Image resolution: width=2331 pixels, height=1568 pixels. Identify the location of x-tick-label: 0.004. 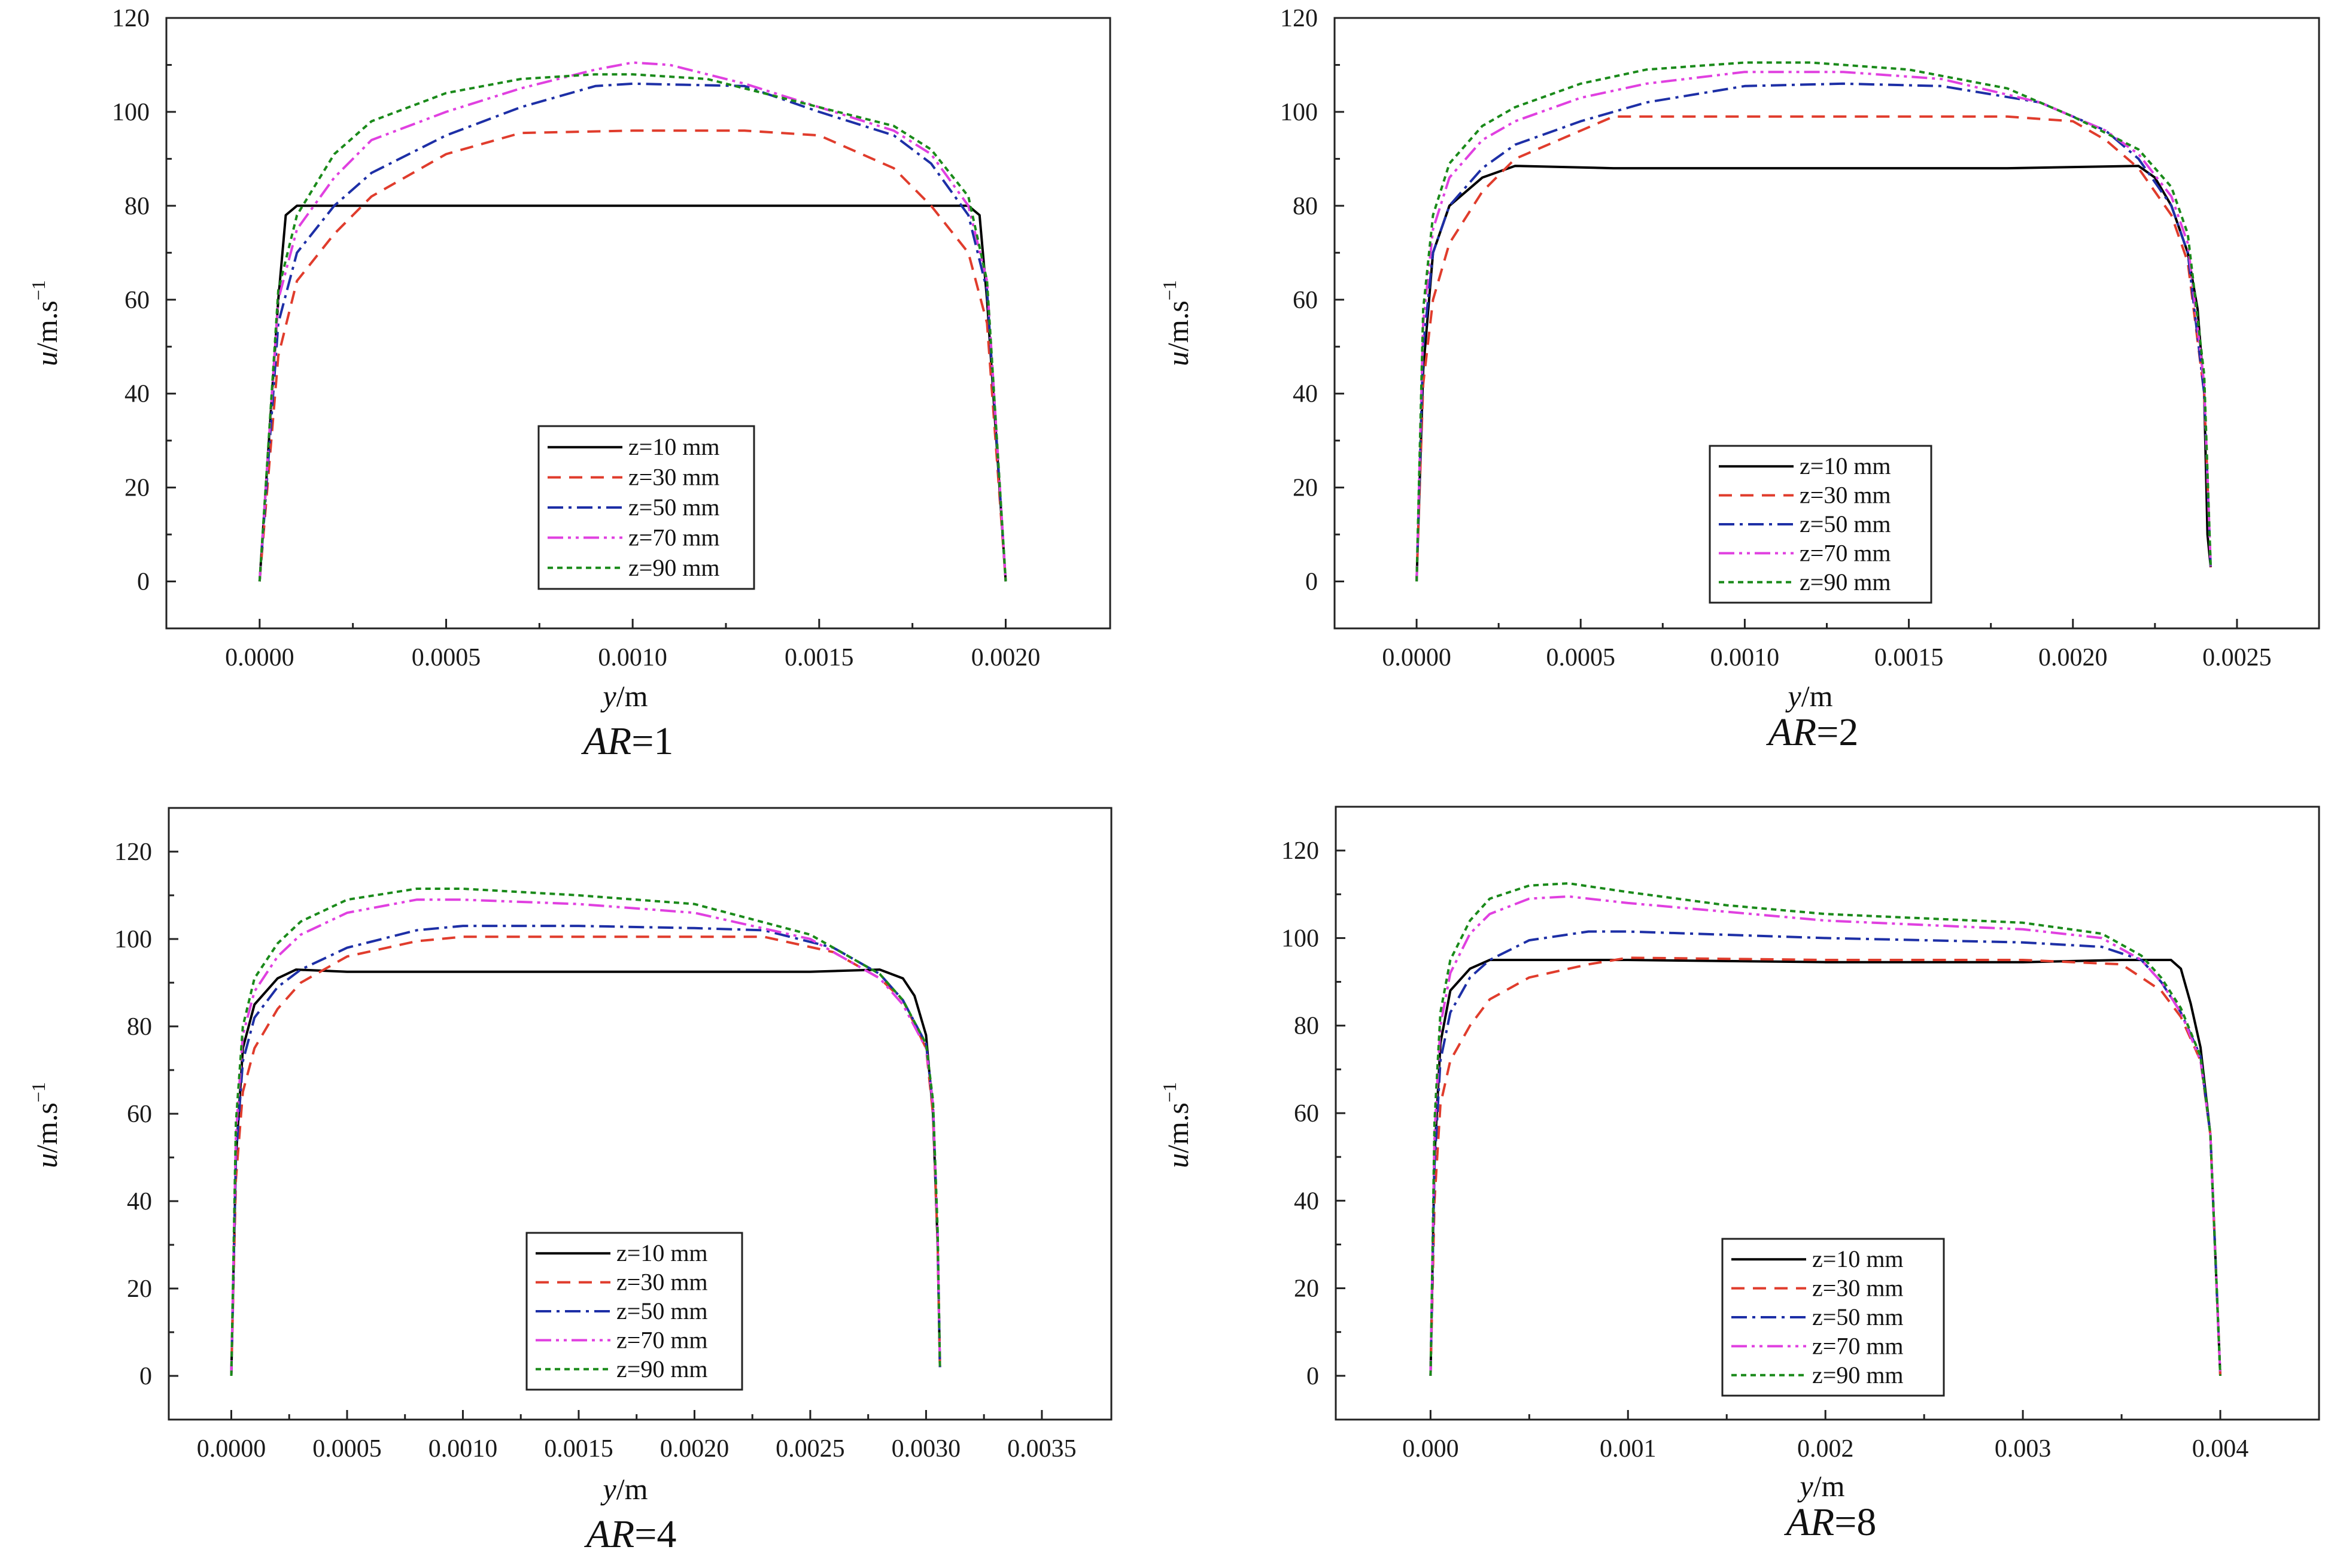
(2221, 1449).